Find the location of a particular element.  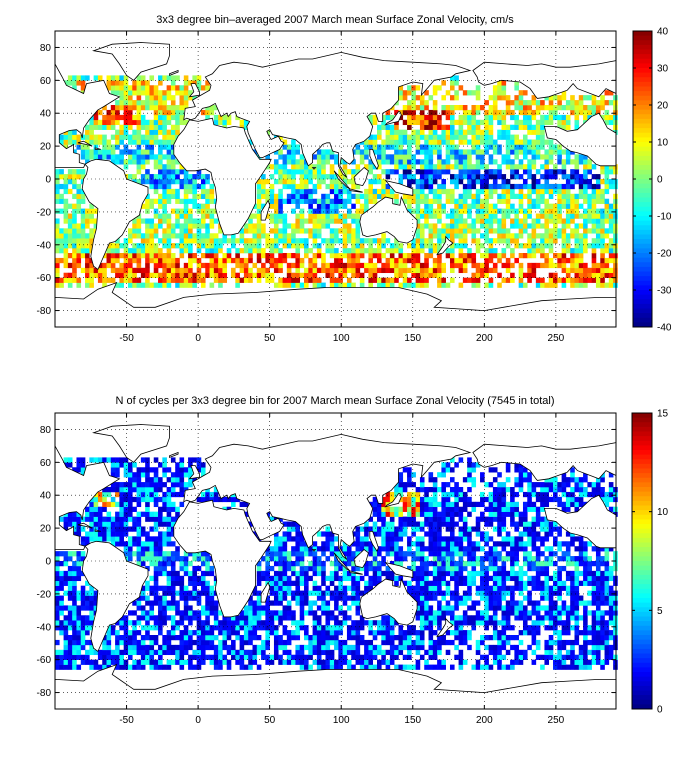

colorbar-segment is located at coordinates (642, 237).